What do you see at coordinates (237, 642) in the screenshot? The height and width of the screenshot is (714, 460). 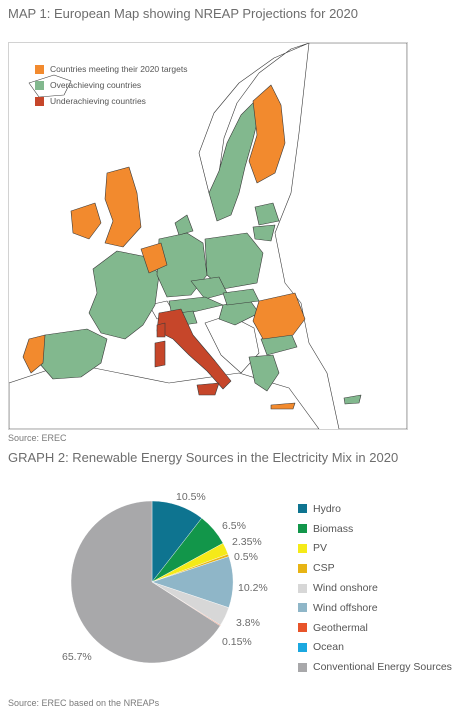 I see `pie-data-label: 0.15%` at bounding box center [237, 642].